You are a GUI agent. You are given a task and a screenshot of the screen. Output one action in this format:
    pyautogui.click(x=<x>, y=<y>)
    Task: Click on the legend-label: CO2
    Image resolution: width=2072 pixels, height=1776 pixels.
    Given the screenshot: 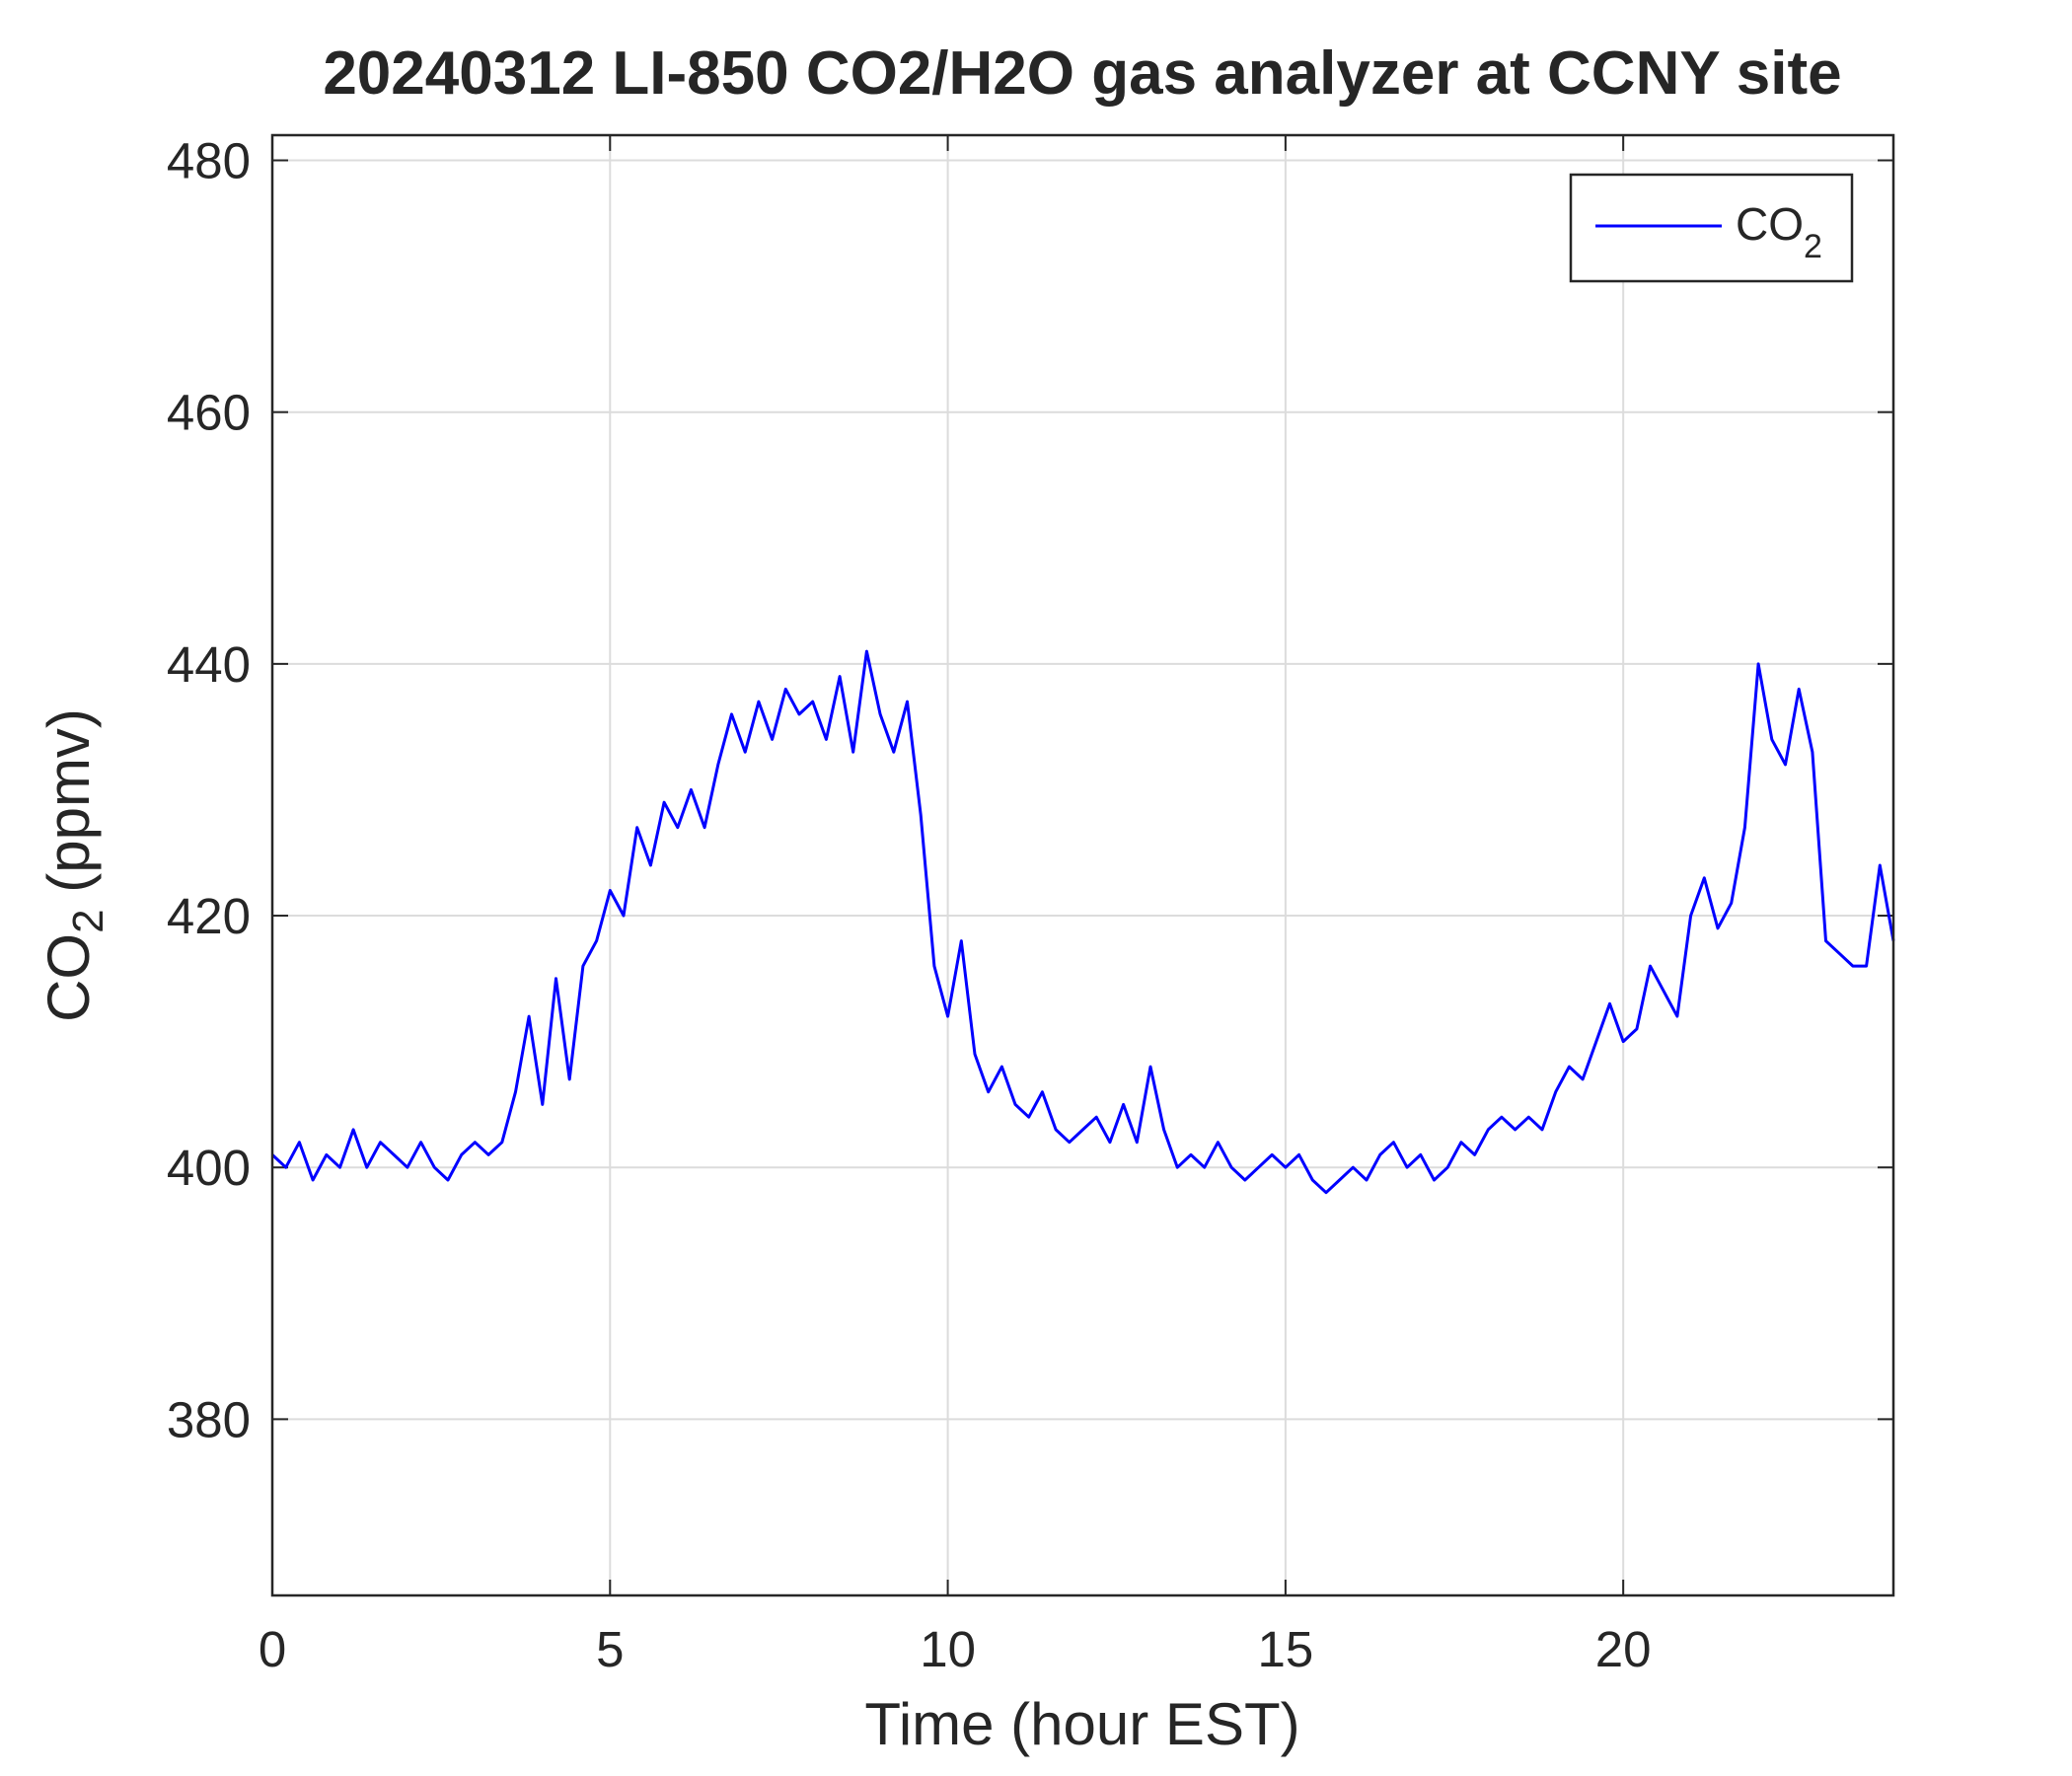 What is the action you would take?
    pyautogui.click(x=1779, y=231)
    